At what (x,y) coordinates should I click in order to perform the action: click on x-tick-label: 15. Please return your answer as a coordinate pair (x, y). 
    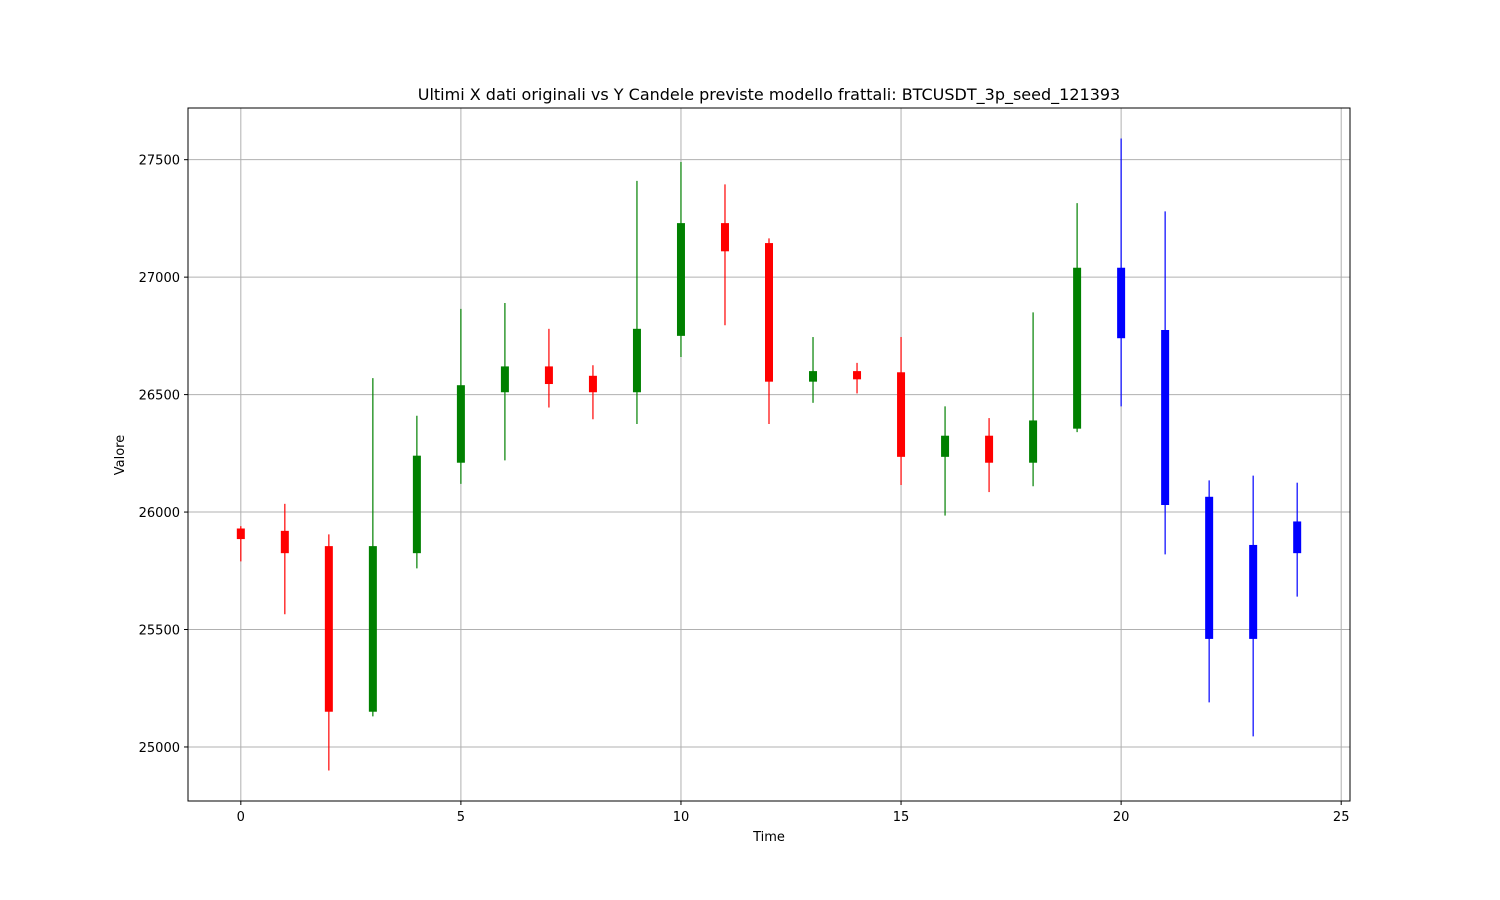
    Looking at the image, I should click on (901, 817).